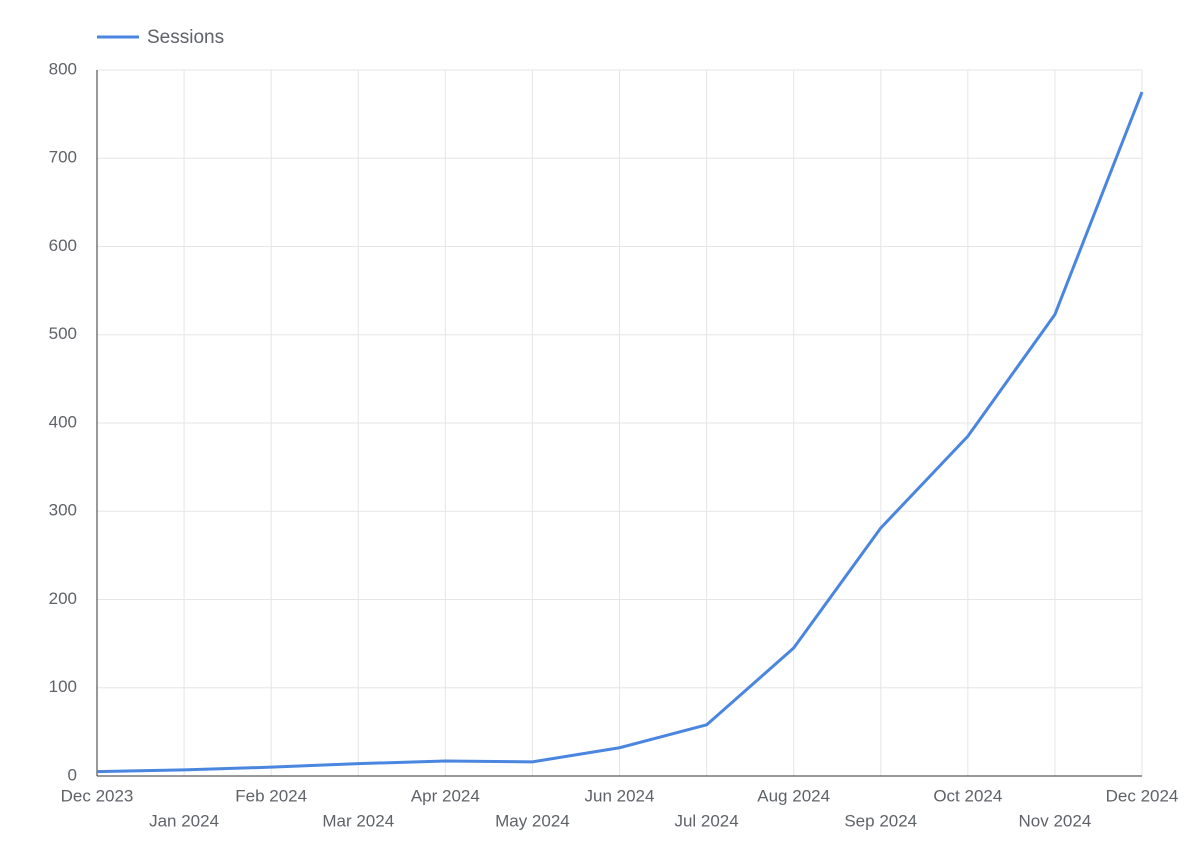 The width and height of the screenshot is (1195, 849). I want to click on x-tick-label: Jan 2024, so click(184, 820).